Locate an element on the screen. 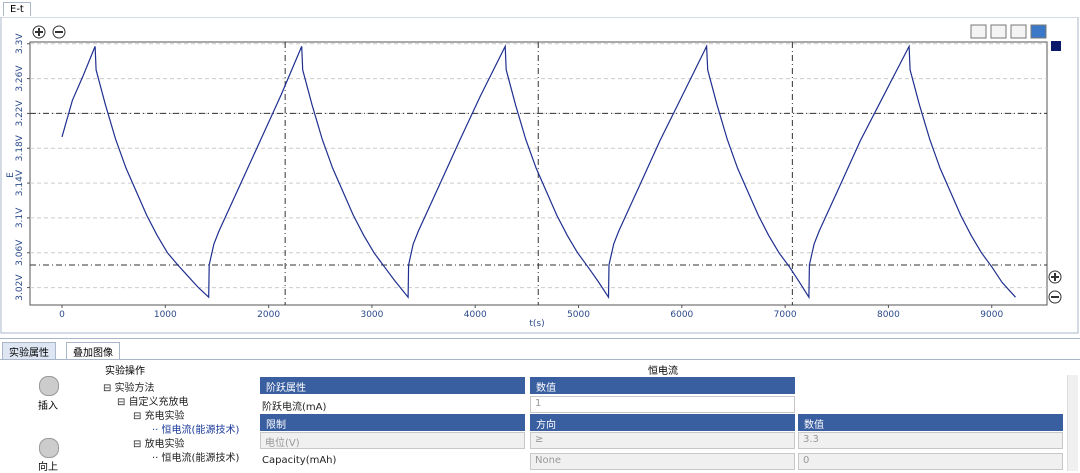 The image size is (1080, 473). legend-color is located at coordinates (1056, 46).